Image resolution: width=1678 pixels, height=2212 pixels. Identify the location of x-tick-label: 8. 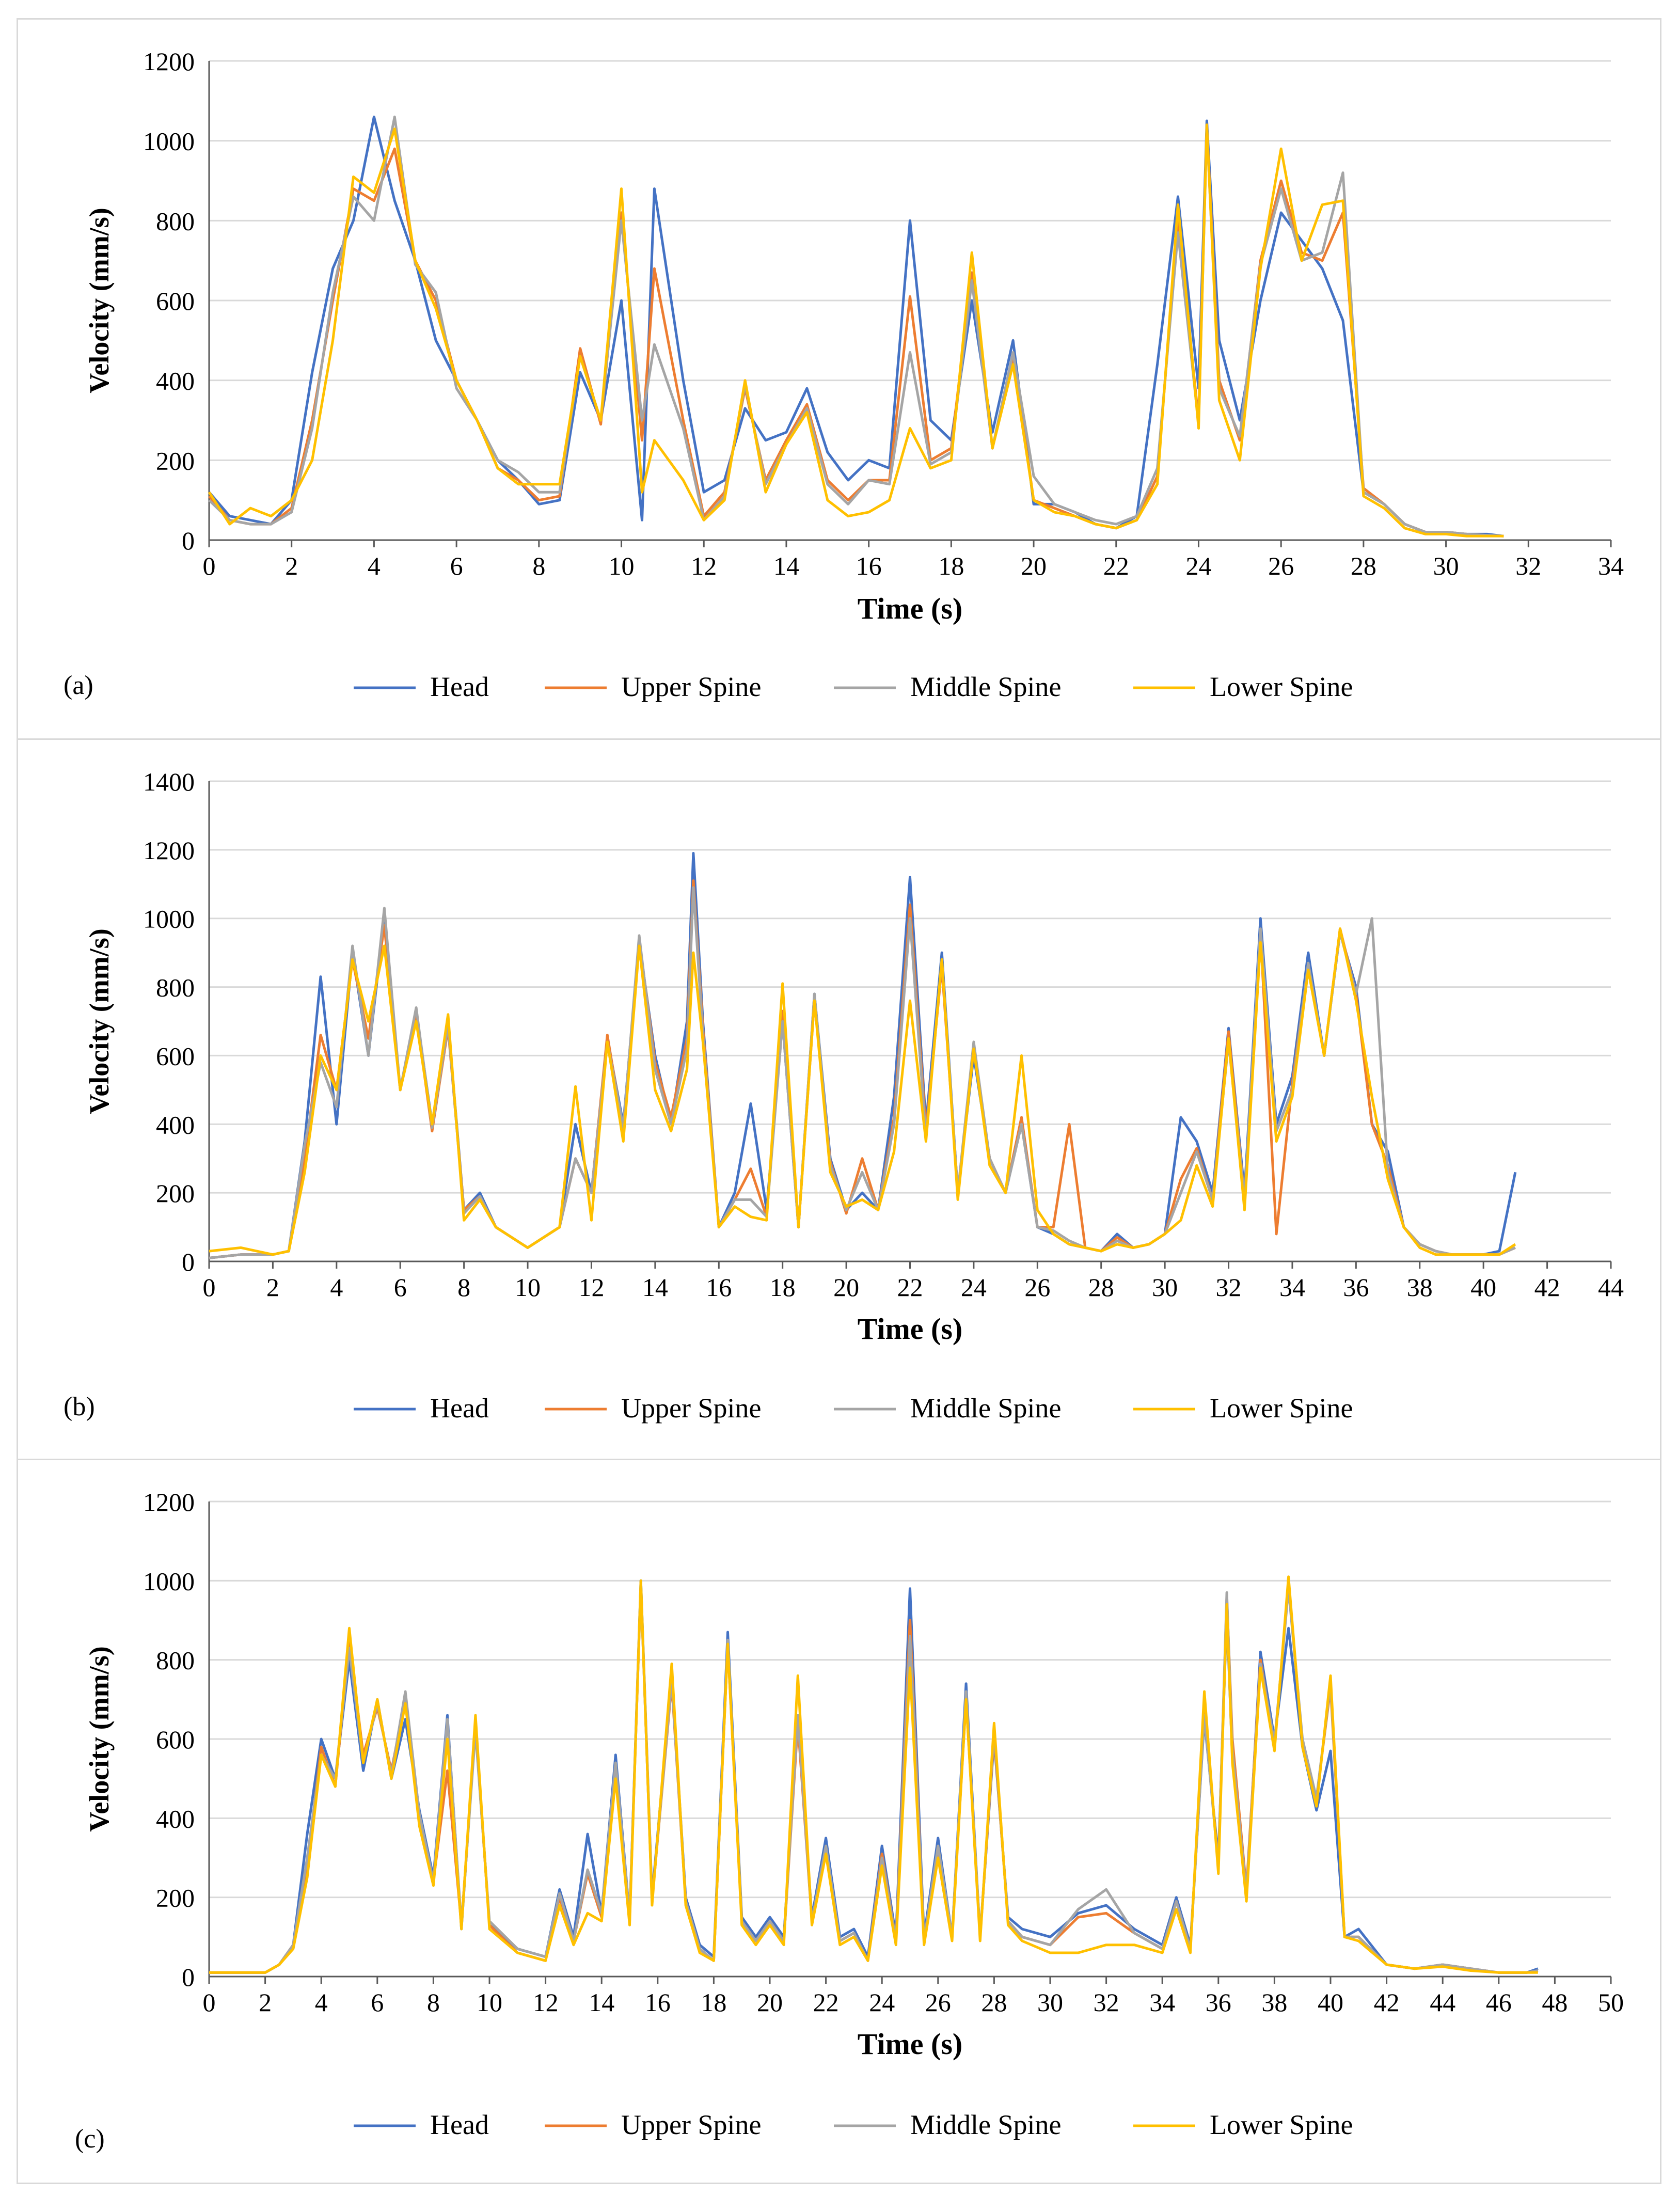
(433, 2003).